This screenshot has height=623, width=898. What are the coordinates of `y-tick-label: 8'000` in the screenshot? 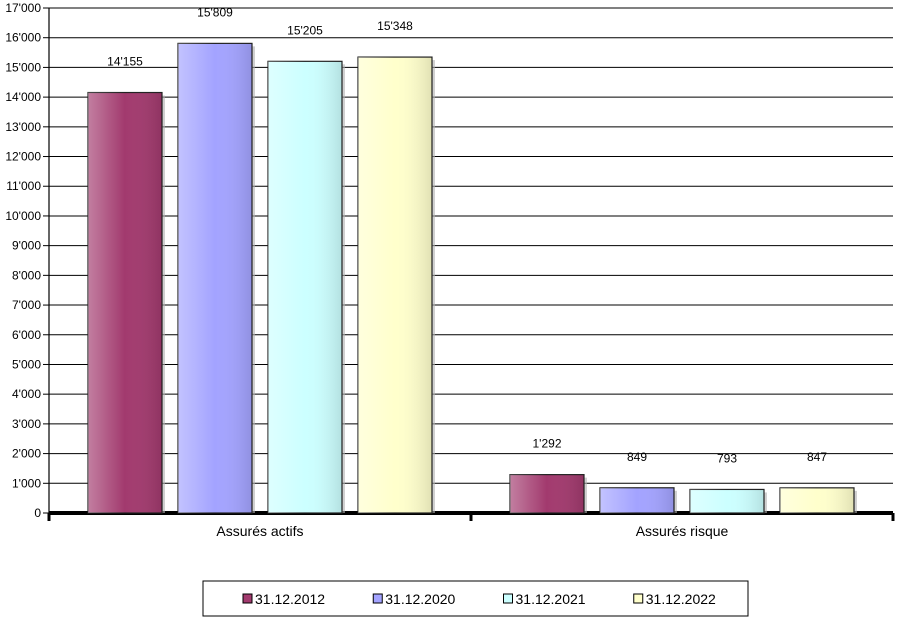 It's located at (26, 275).